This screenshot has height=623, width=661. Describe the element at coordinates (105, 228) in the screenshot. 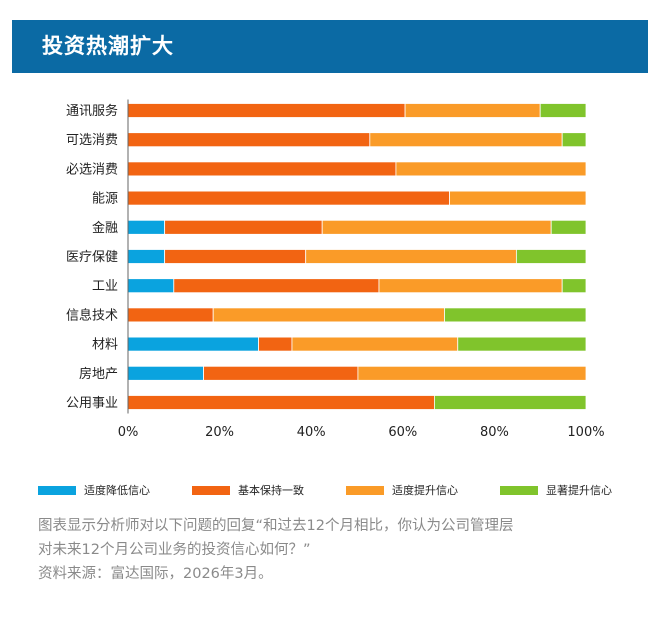

I see `category-label: 金融` at that location.